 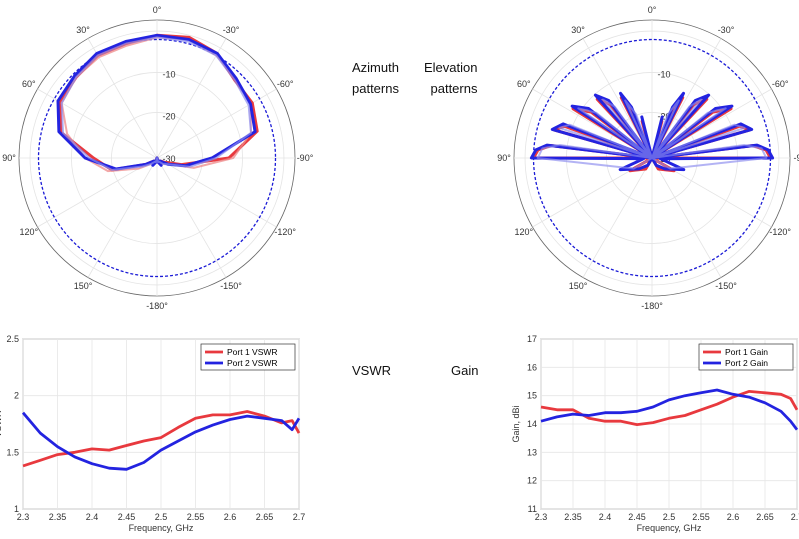 What do you see at coordinates (168, 74) in the screenshot?
I see `azimuth-r-tick: -10` at bounding box center [168, 74].